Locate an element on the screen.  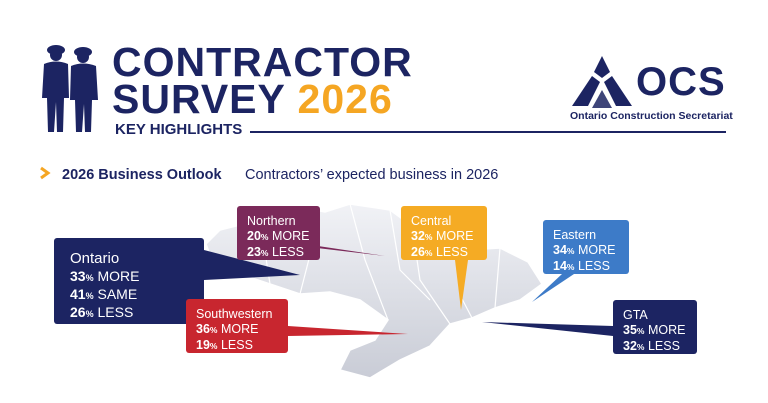
title-year: 2026 is located at coordinates (345, 99).